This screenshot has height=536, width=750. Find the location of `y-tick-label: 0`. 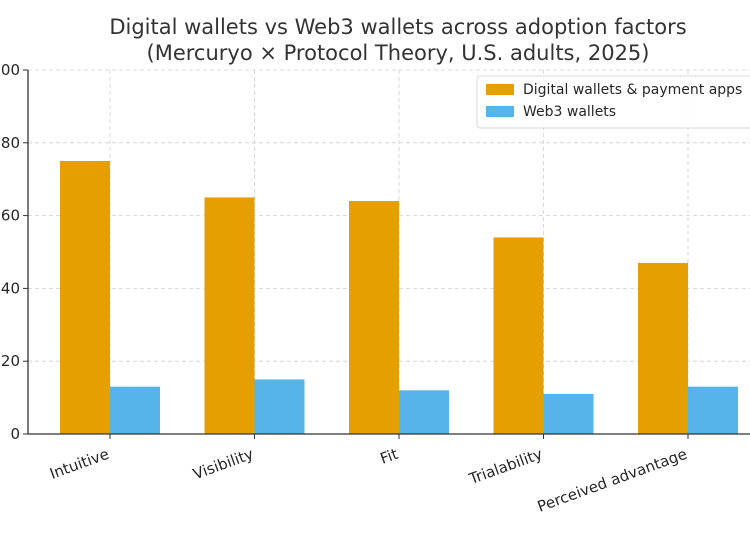

y-tick-label: 0 is located at coordinates (15, 434).